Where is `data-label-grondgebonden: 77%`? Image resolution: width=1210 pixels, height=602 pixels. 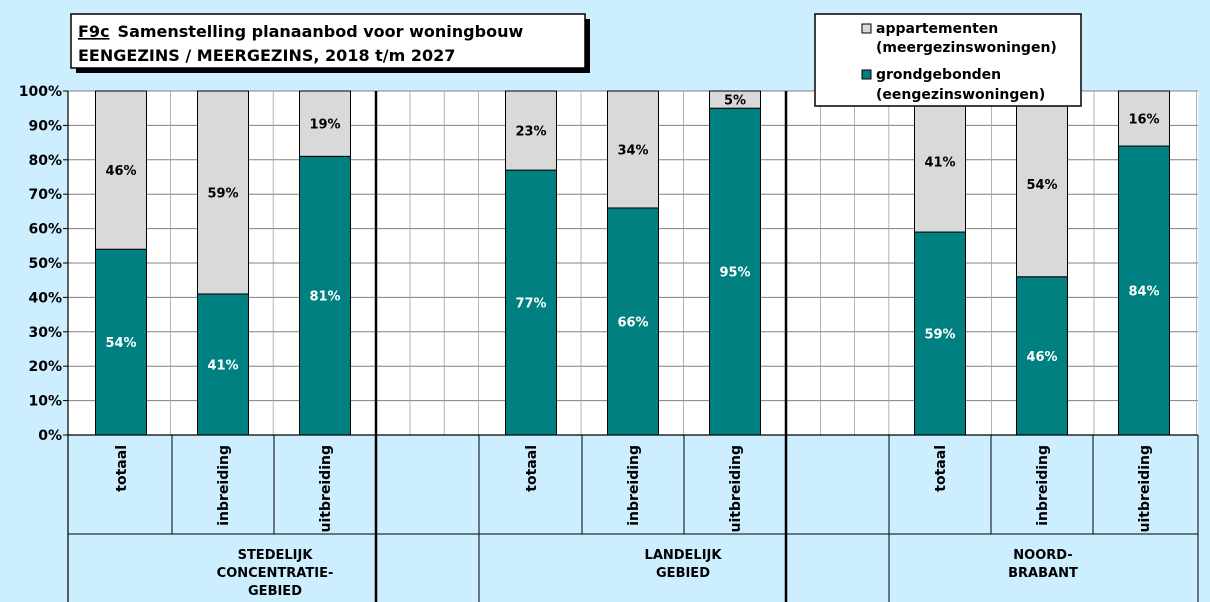
data-label-grondgebonden: 77% is located at coordinates (530, 304).